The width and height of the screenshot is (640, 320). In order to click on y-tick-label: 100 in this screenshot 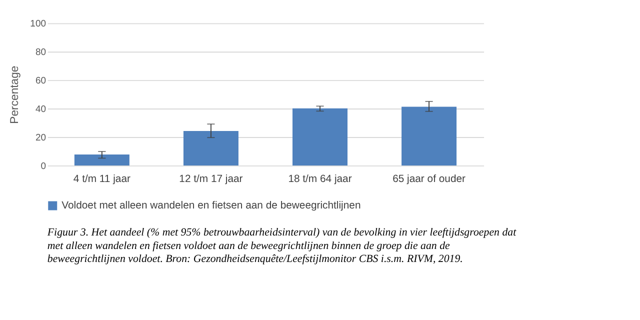, I will do `click(38, 24)`.